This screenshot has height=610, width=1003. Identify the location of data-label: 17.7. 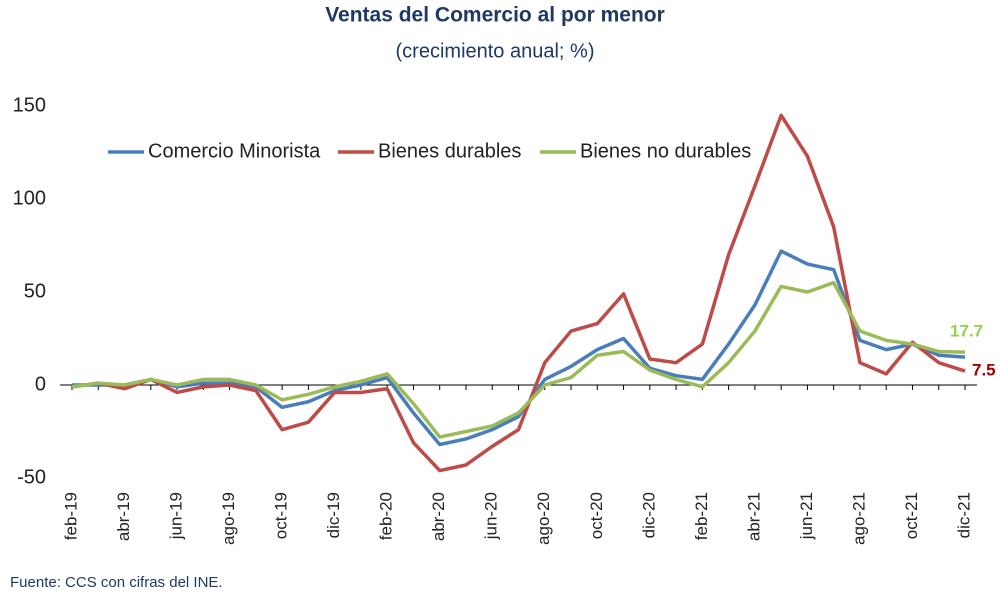
(966, 331).